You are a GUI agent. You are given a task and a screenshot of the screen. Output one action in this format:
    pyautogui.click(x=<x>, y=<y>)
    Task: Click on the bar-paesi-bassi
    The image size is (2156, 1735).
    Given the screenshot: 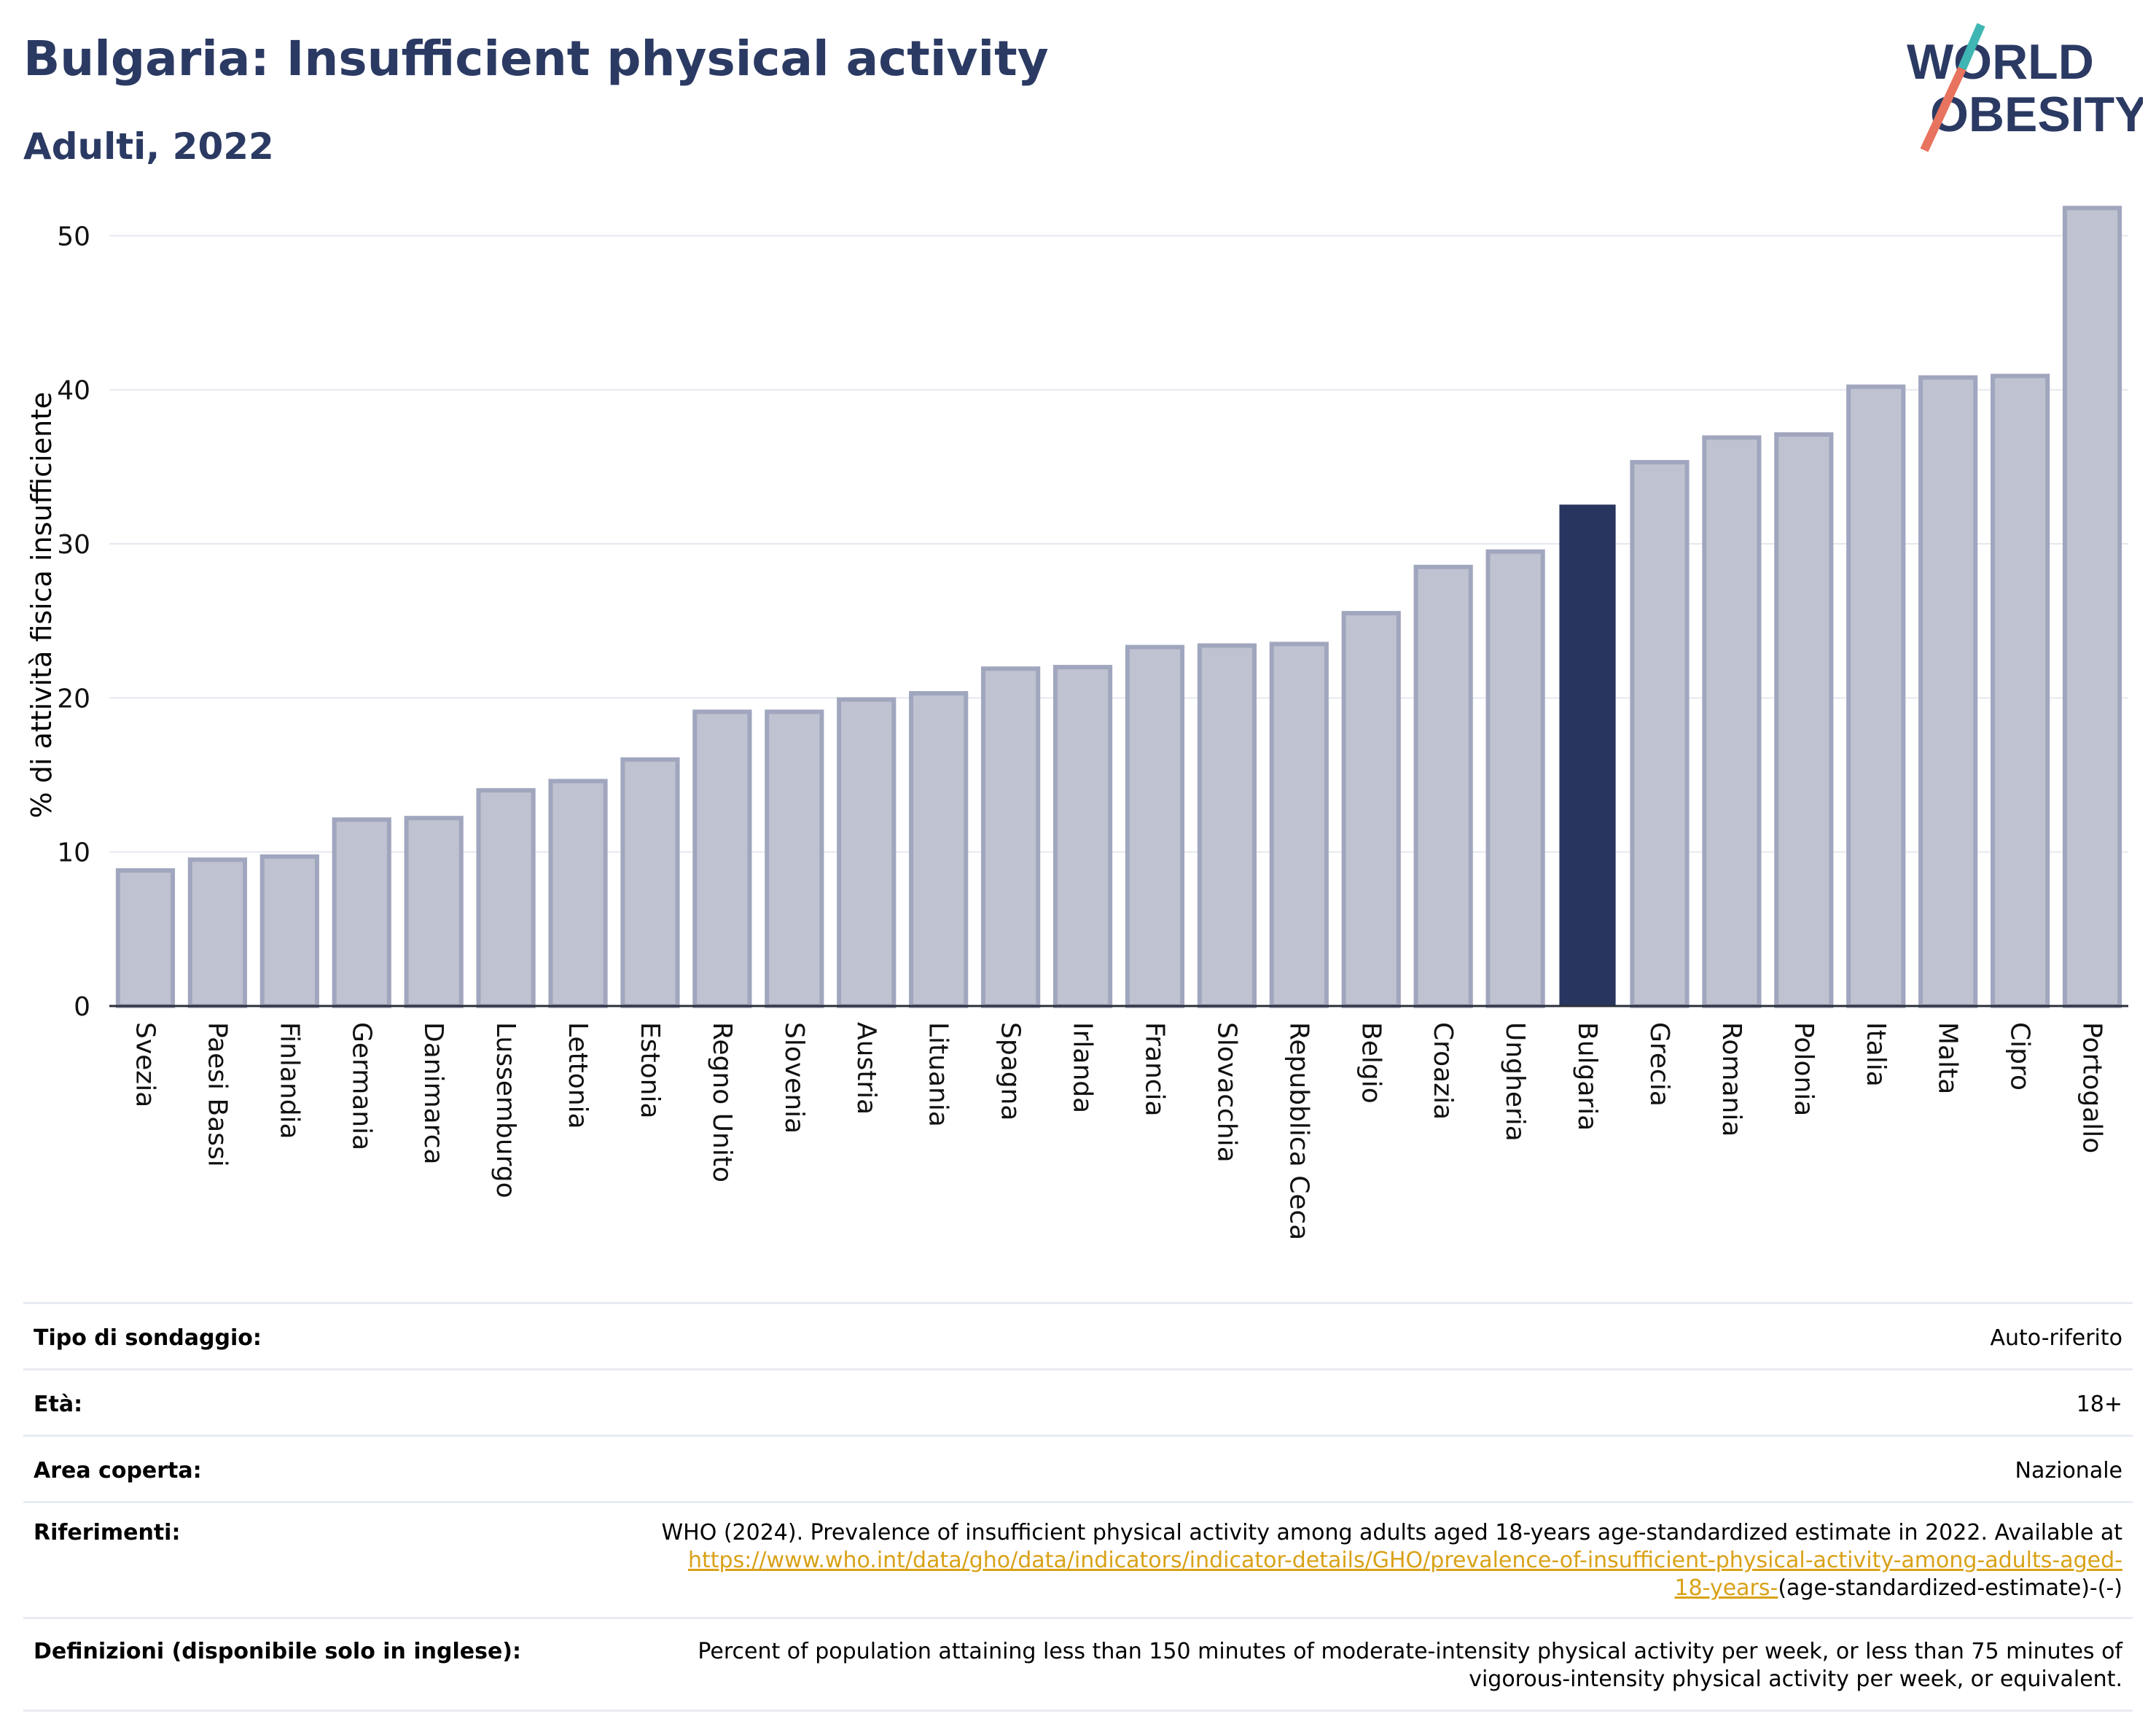 What is the action you would take?
    pyautogui.click(x=217, y=933)
    